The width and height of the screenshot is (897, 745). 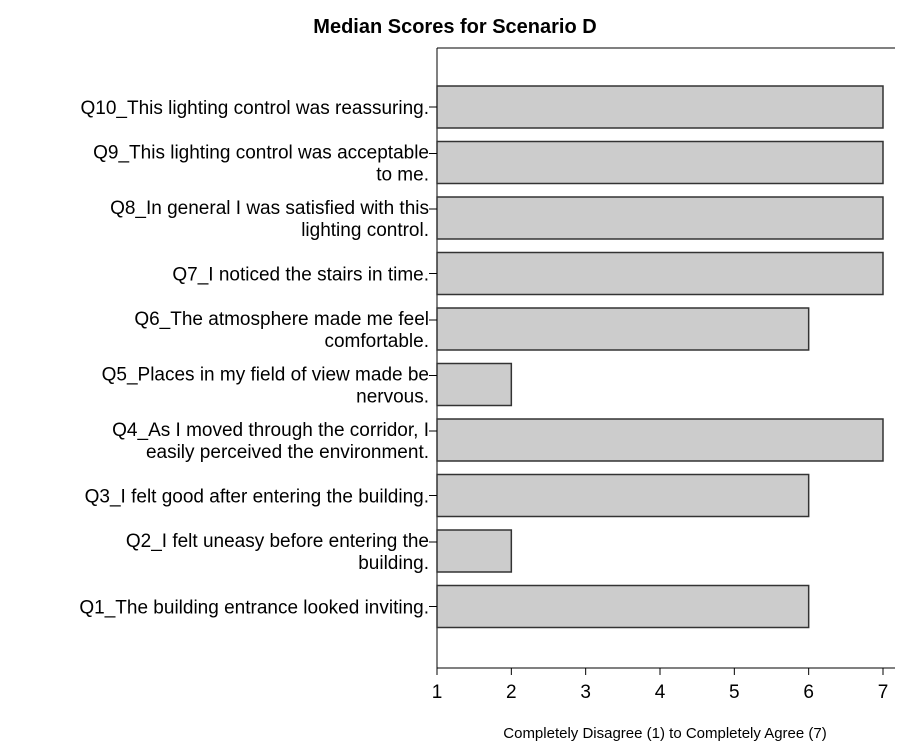 What do you see at coordinates (376, 341) in the screenshot?
I see `category-label-line: comfortable.` at bounding box center [376, 341].